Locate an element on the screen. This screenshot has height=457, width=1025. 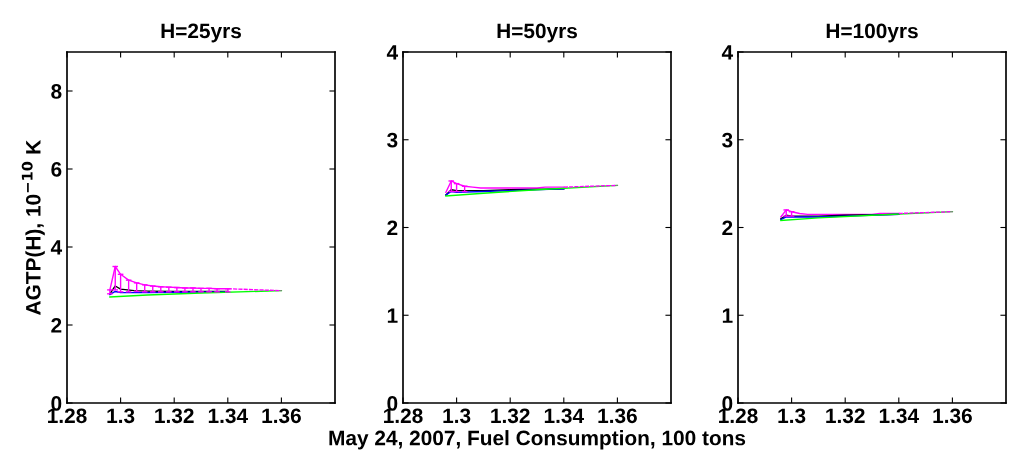
chart-title: H=100yrs is located at coordinates (872, 33).